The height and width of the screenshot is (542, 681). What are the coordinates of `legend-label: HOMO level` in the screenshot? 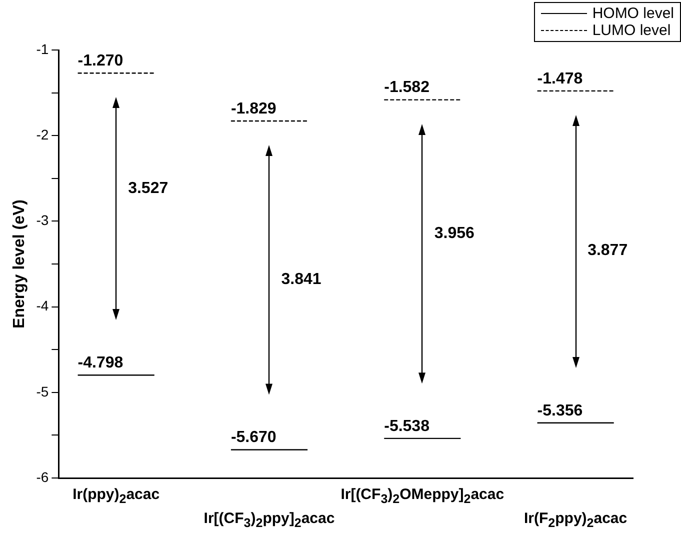 It's located at (633, 13).